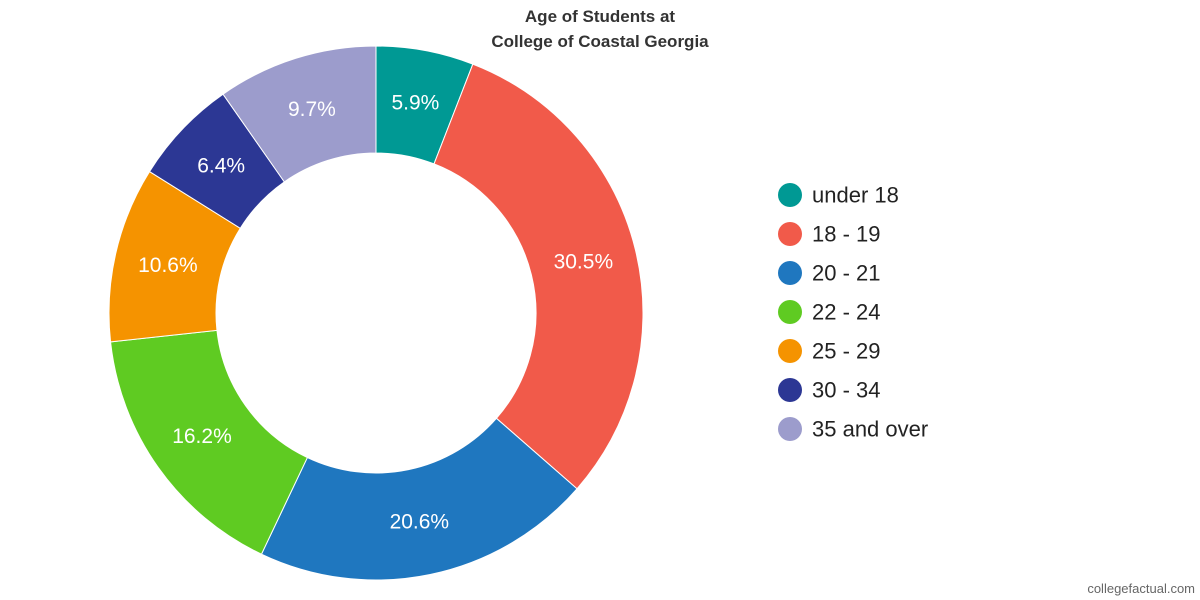 The width and height of the screenshot is (1200, 600). Describe the element at coordinates (846, 351) in the screenshot. I see `legend-label-25-29: 25 - 29` at that location.